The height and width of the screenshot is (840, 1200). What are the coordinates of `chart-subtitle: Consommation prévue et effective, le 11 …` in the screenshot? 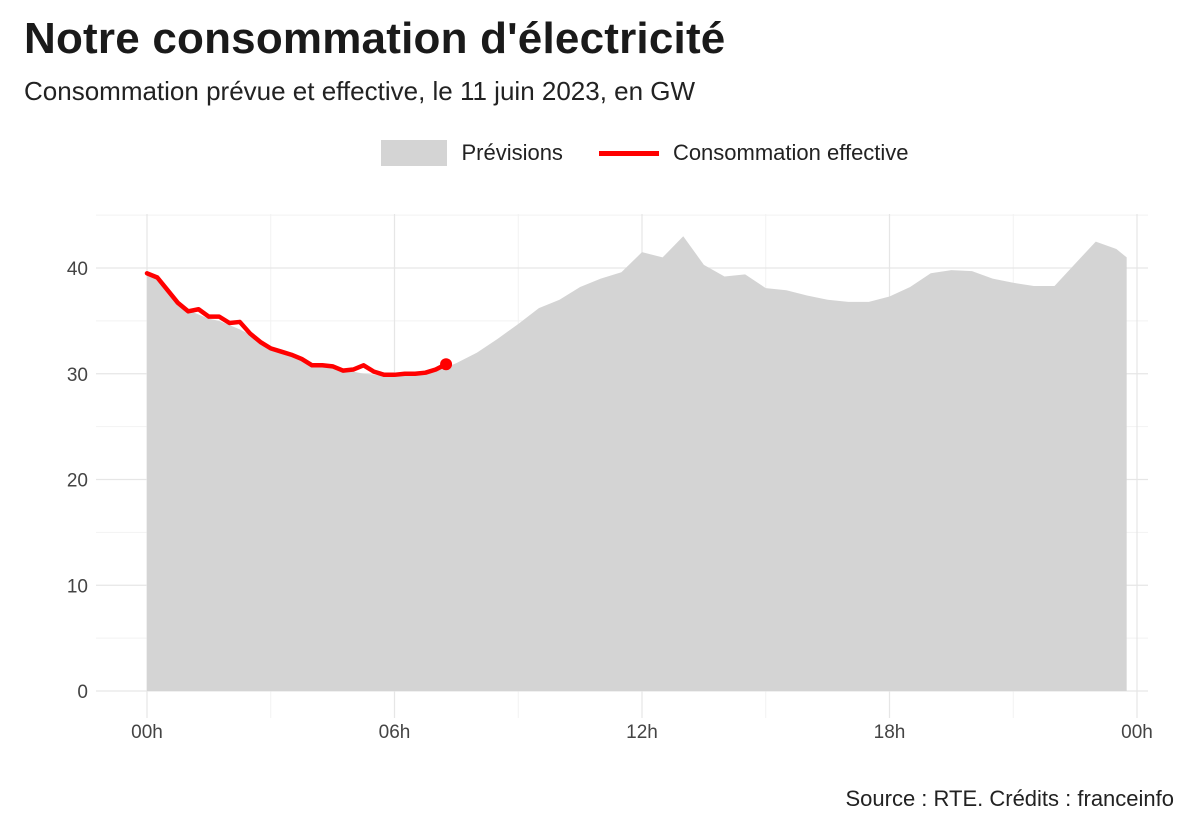 It's located at (360, 91).